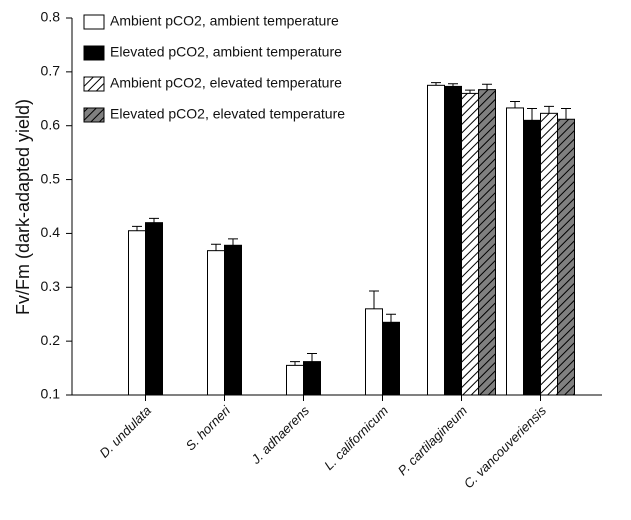 The height and width of the screenshot is (520, 631). What do you see at coordinates (51, 71) in the screenshot?
I see `y-tick-label: 0.7` at bounding box center [51, 71].